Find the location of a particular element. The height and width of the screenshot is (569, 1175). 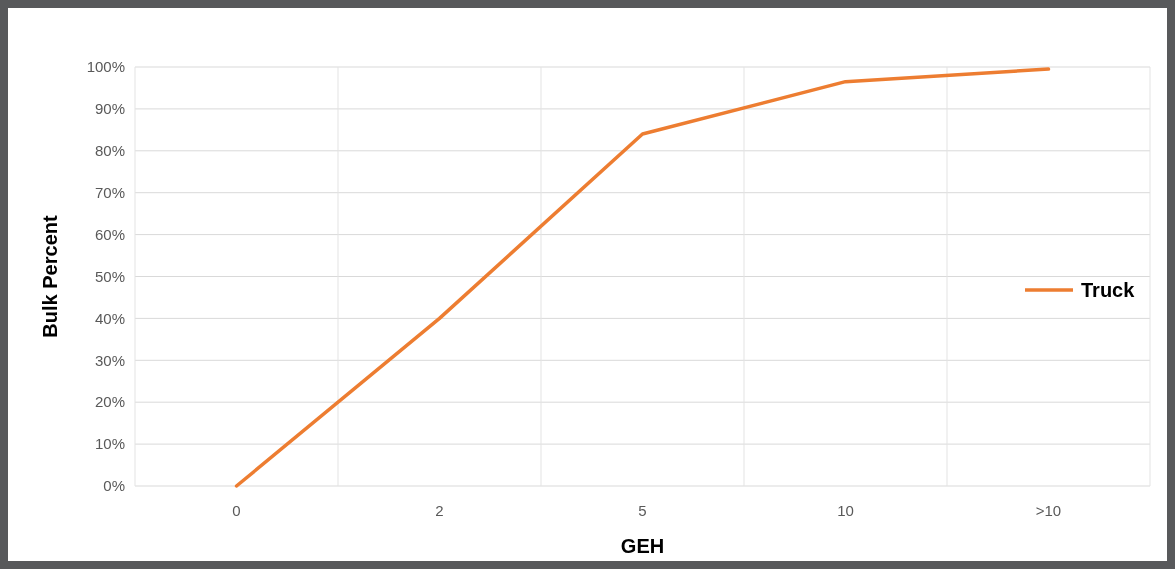

x-tick-label: >10 is located at coordinates (1048, 510).